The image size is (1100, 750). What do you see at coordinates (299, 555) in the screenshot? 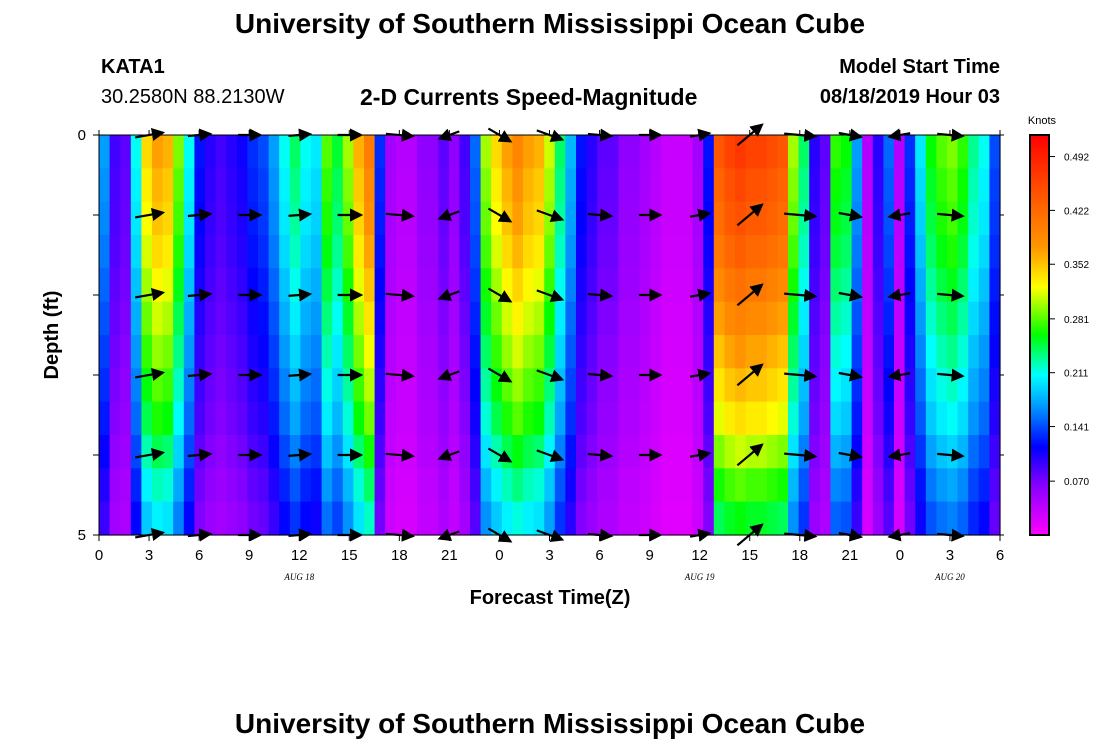
I see `x-tick-label: 12` at bounding box center [299, 555].